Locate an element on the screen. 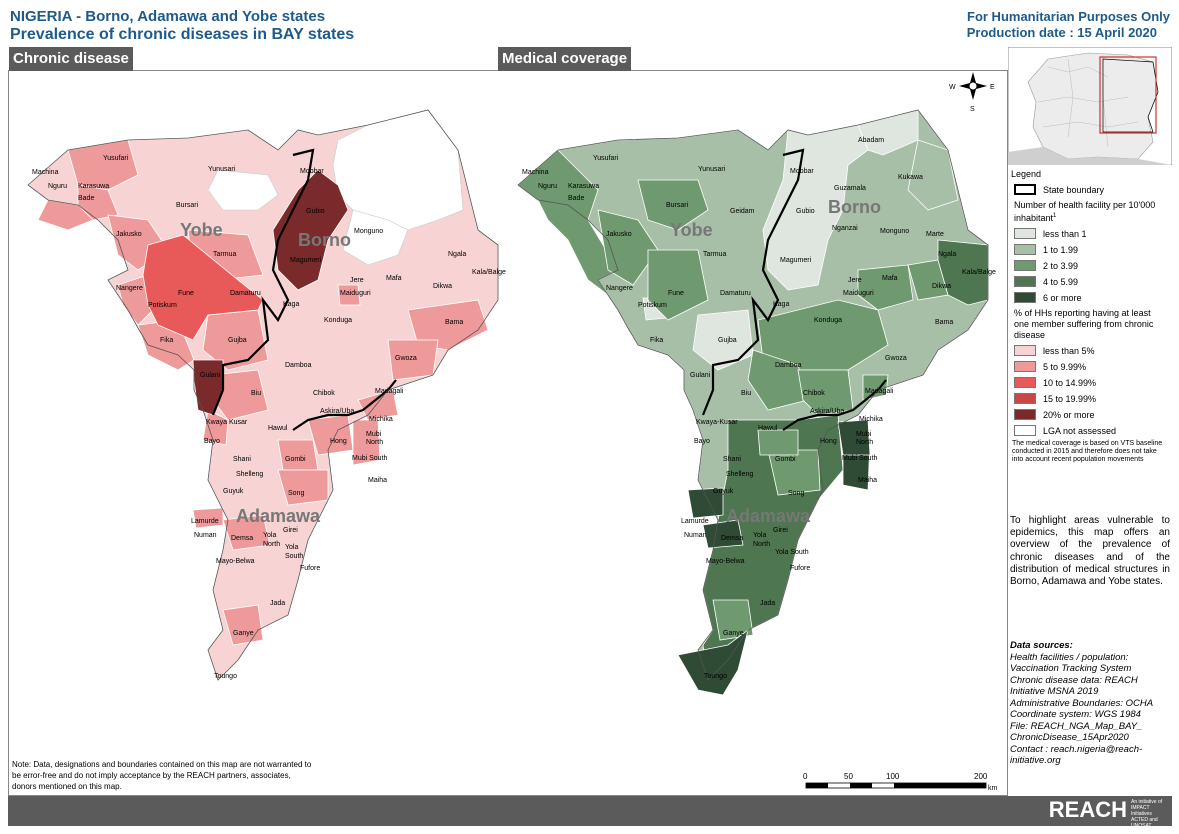 The height and width of the screenshot is (834, 1179). bama is located at coordinates (448, 325).